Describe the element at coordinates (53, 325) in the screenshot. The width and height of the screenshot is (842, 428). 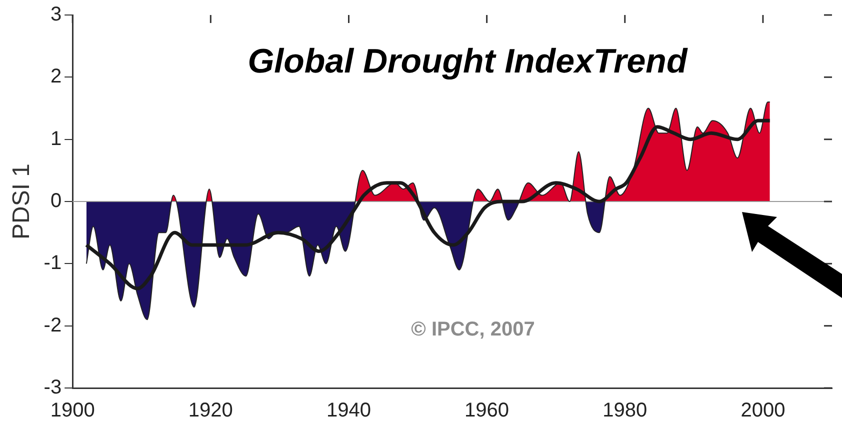
I see `y-tick-label: -2` at that location.